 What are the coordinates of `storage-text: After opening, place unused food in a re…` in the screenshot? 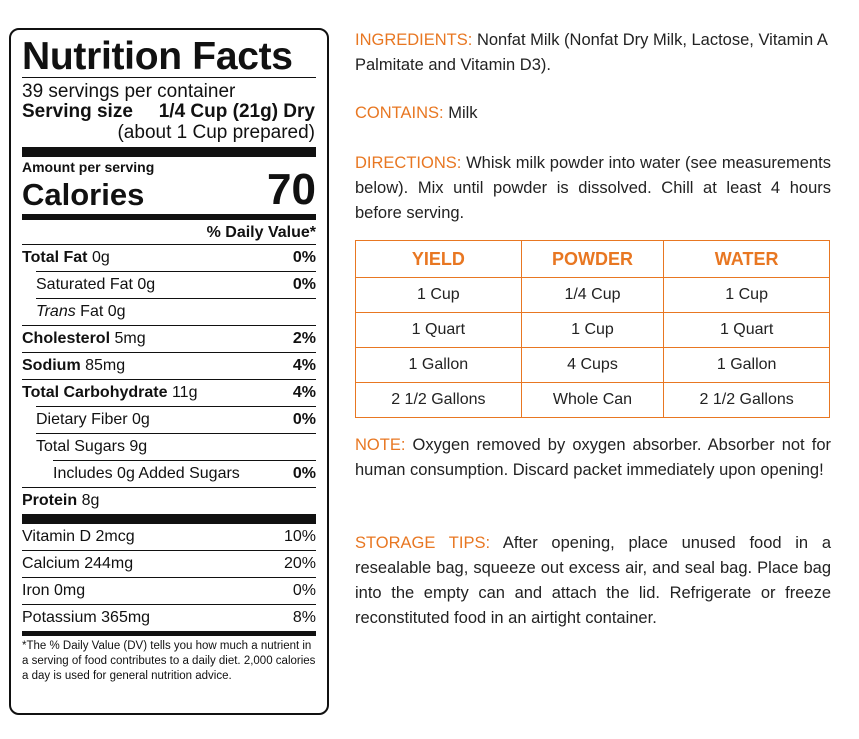 It's located at (593, 580).